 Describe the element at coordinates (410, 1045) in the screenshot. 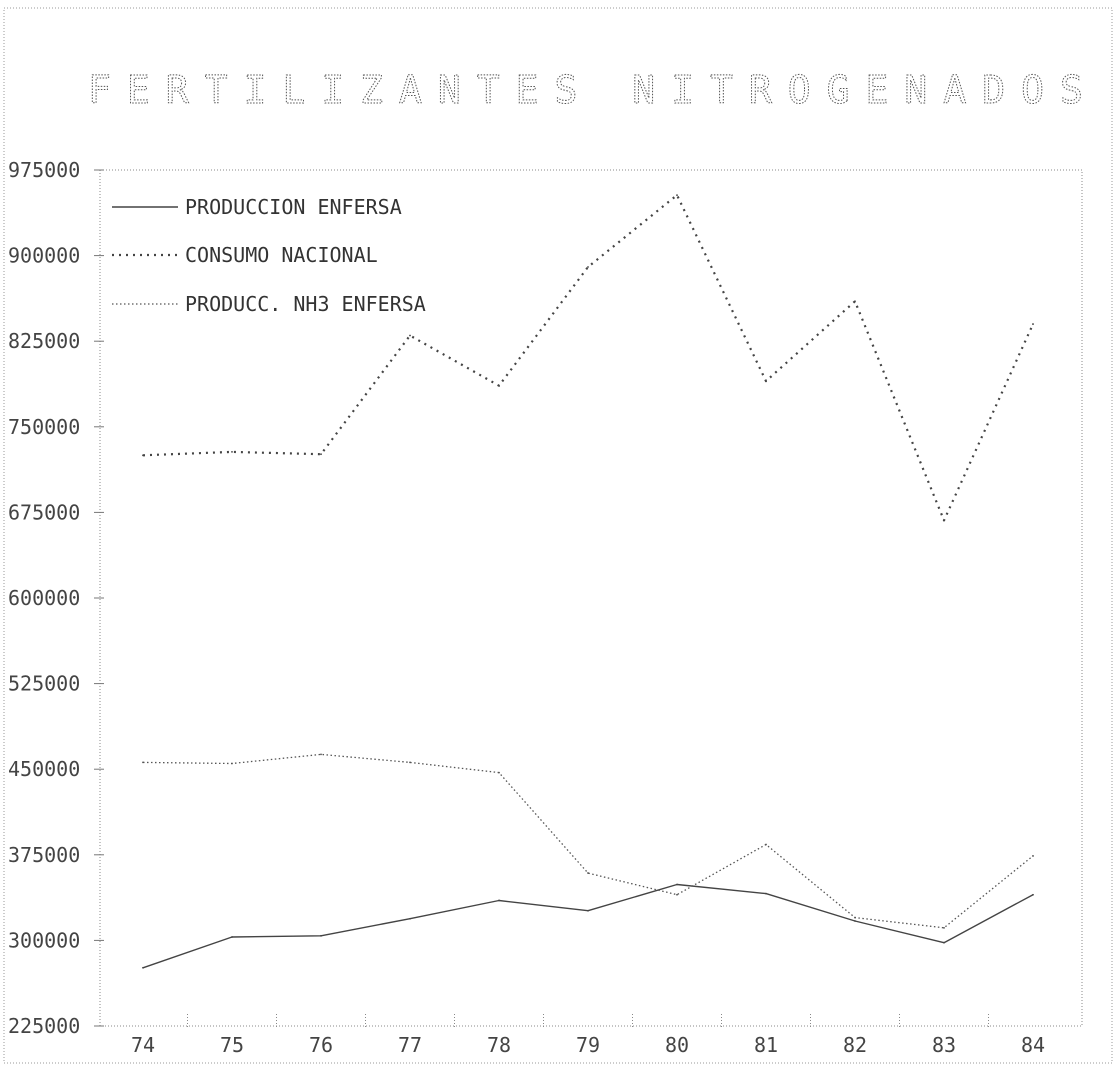

I see `x-tick-label: 77` at that location.